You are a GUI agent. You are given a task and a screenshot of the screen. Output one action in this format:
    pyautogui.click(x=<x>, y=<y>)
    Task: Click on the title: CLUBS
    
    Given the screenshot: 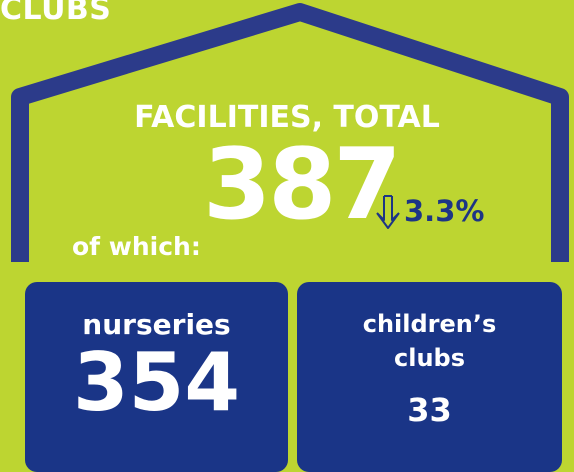 What is the action you would take?
    pyautogui.click(x=56, y=13)
    